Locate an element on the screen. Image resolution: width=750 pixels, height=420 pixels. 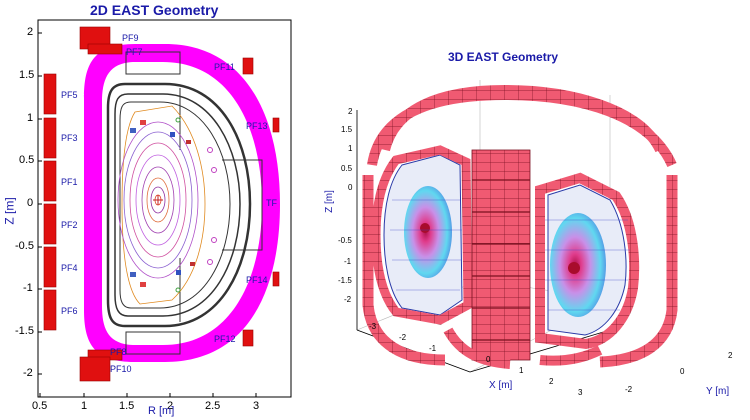
right-y-axis-label: Y [m] is located at coordinates (718, 391).